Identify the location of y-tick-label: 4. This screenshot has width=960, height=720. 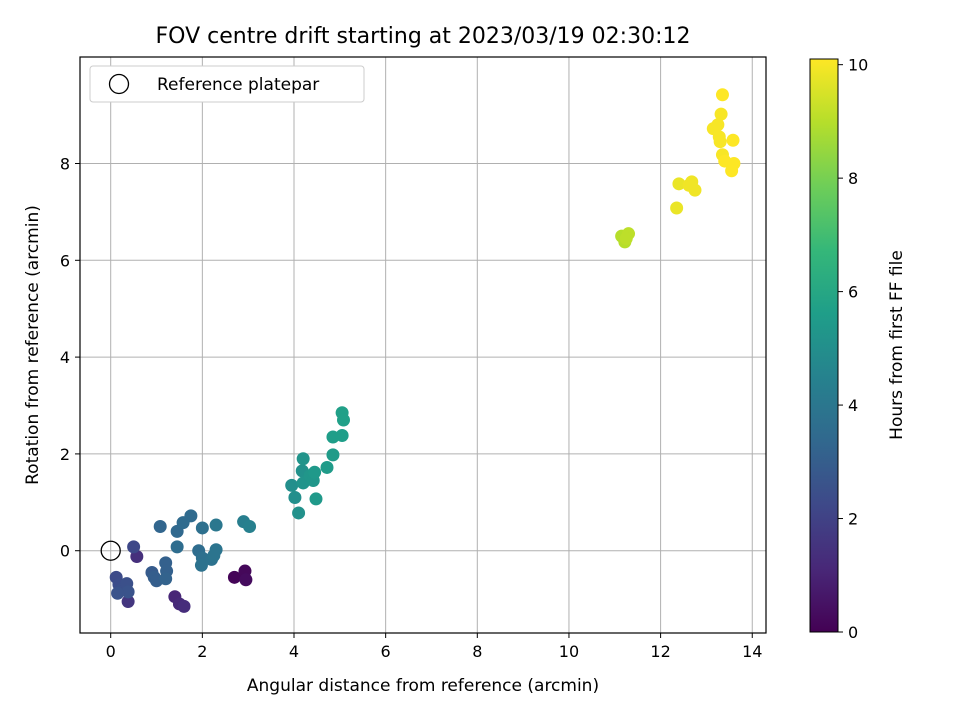
(65, 357).